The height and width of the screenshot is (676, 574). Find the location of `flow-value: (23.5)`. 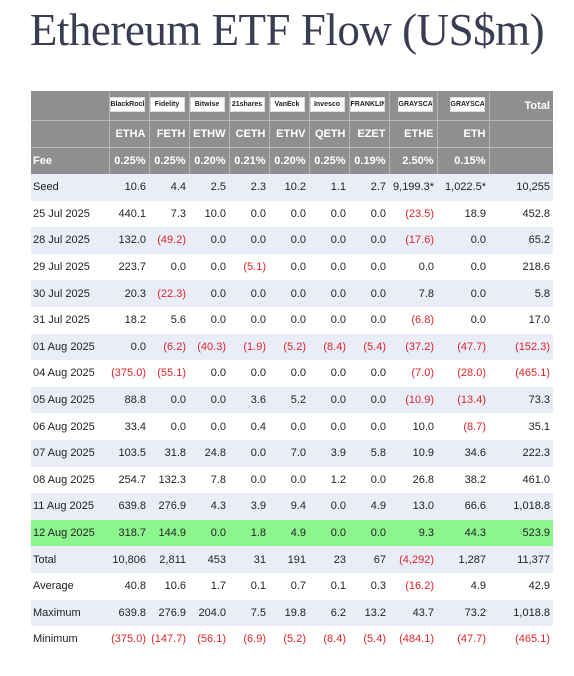

flow-value: (23.5) is located at coordinates (413, 214).